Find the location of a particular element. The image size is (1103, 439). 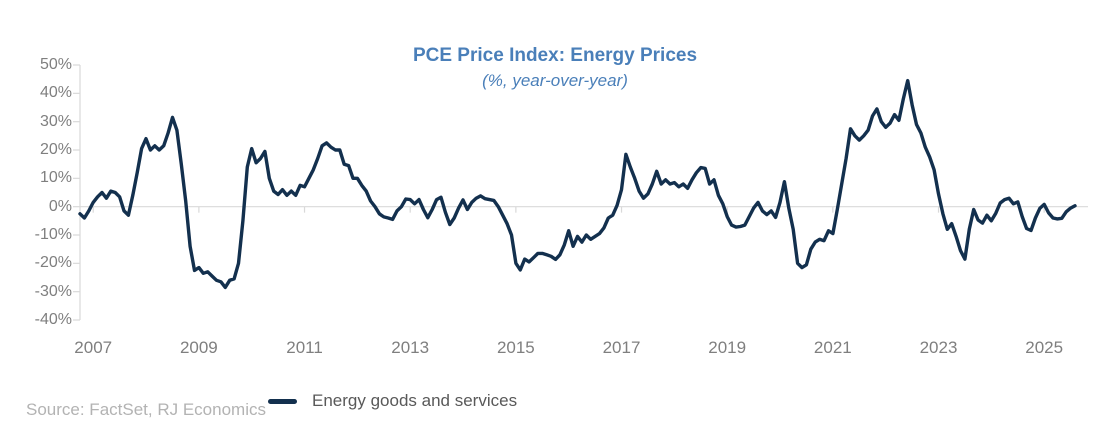

y-tick-label: 40% is located at coordinates (55, 93).